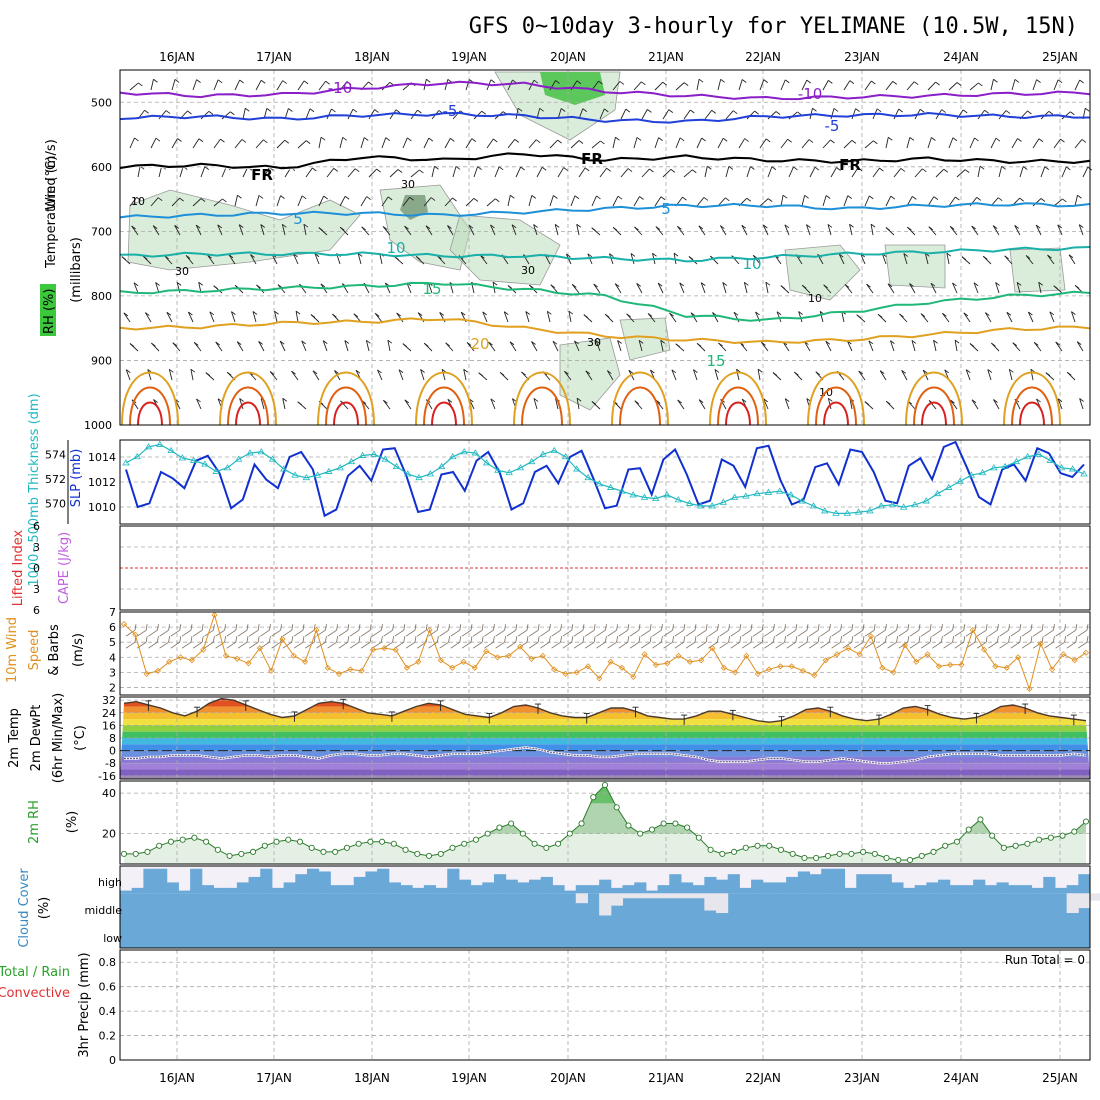 This screenshot has height=1100, width=1100. What do you see at coordinates (112, 687) in the screenshot?
I see `wind-tick-label: 2` at bounding box center [112, 687].